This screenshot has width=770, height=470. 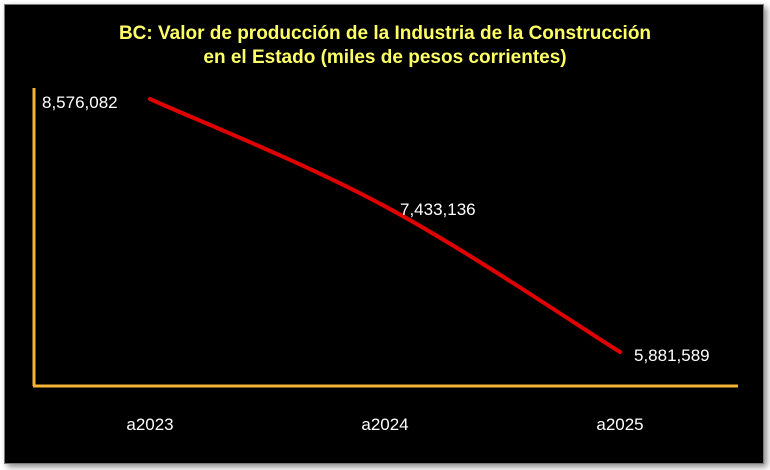 I want to click on x-tick-label-a2024: a2024, so click(x=384, y=424).